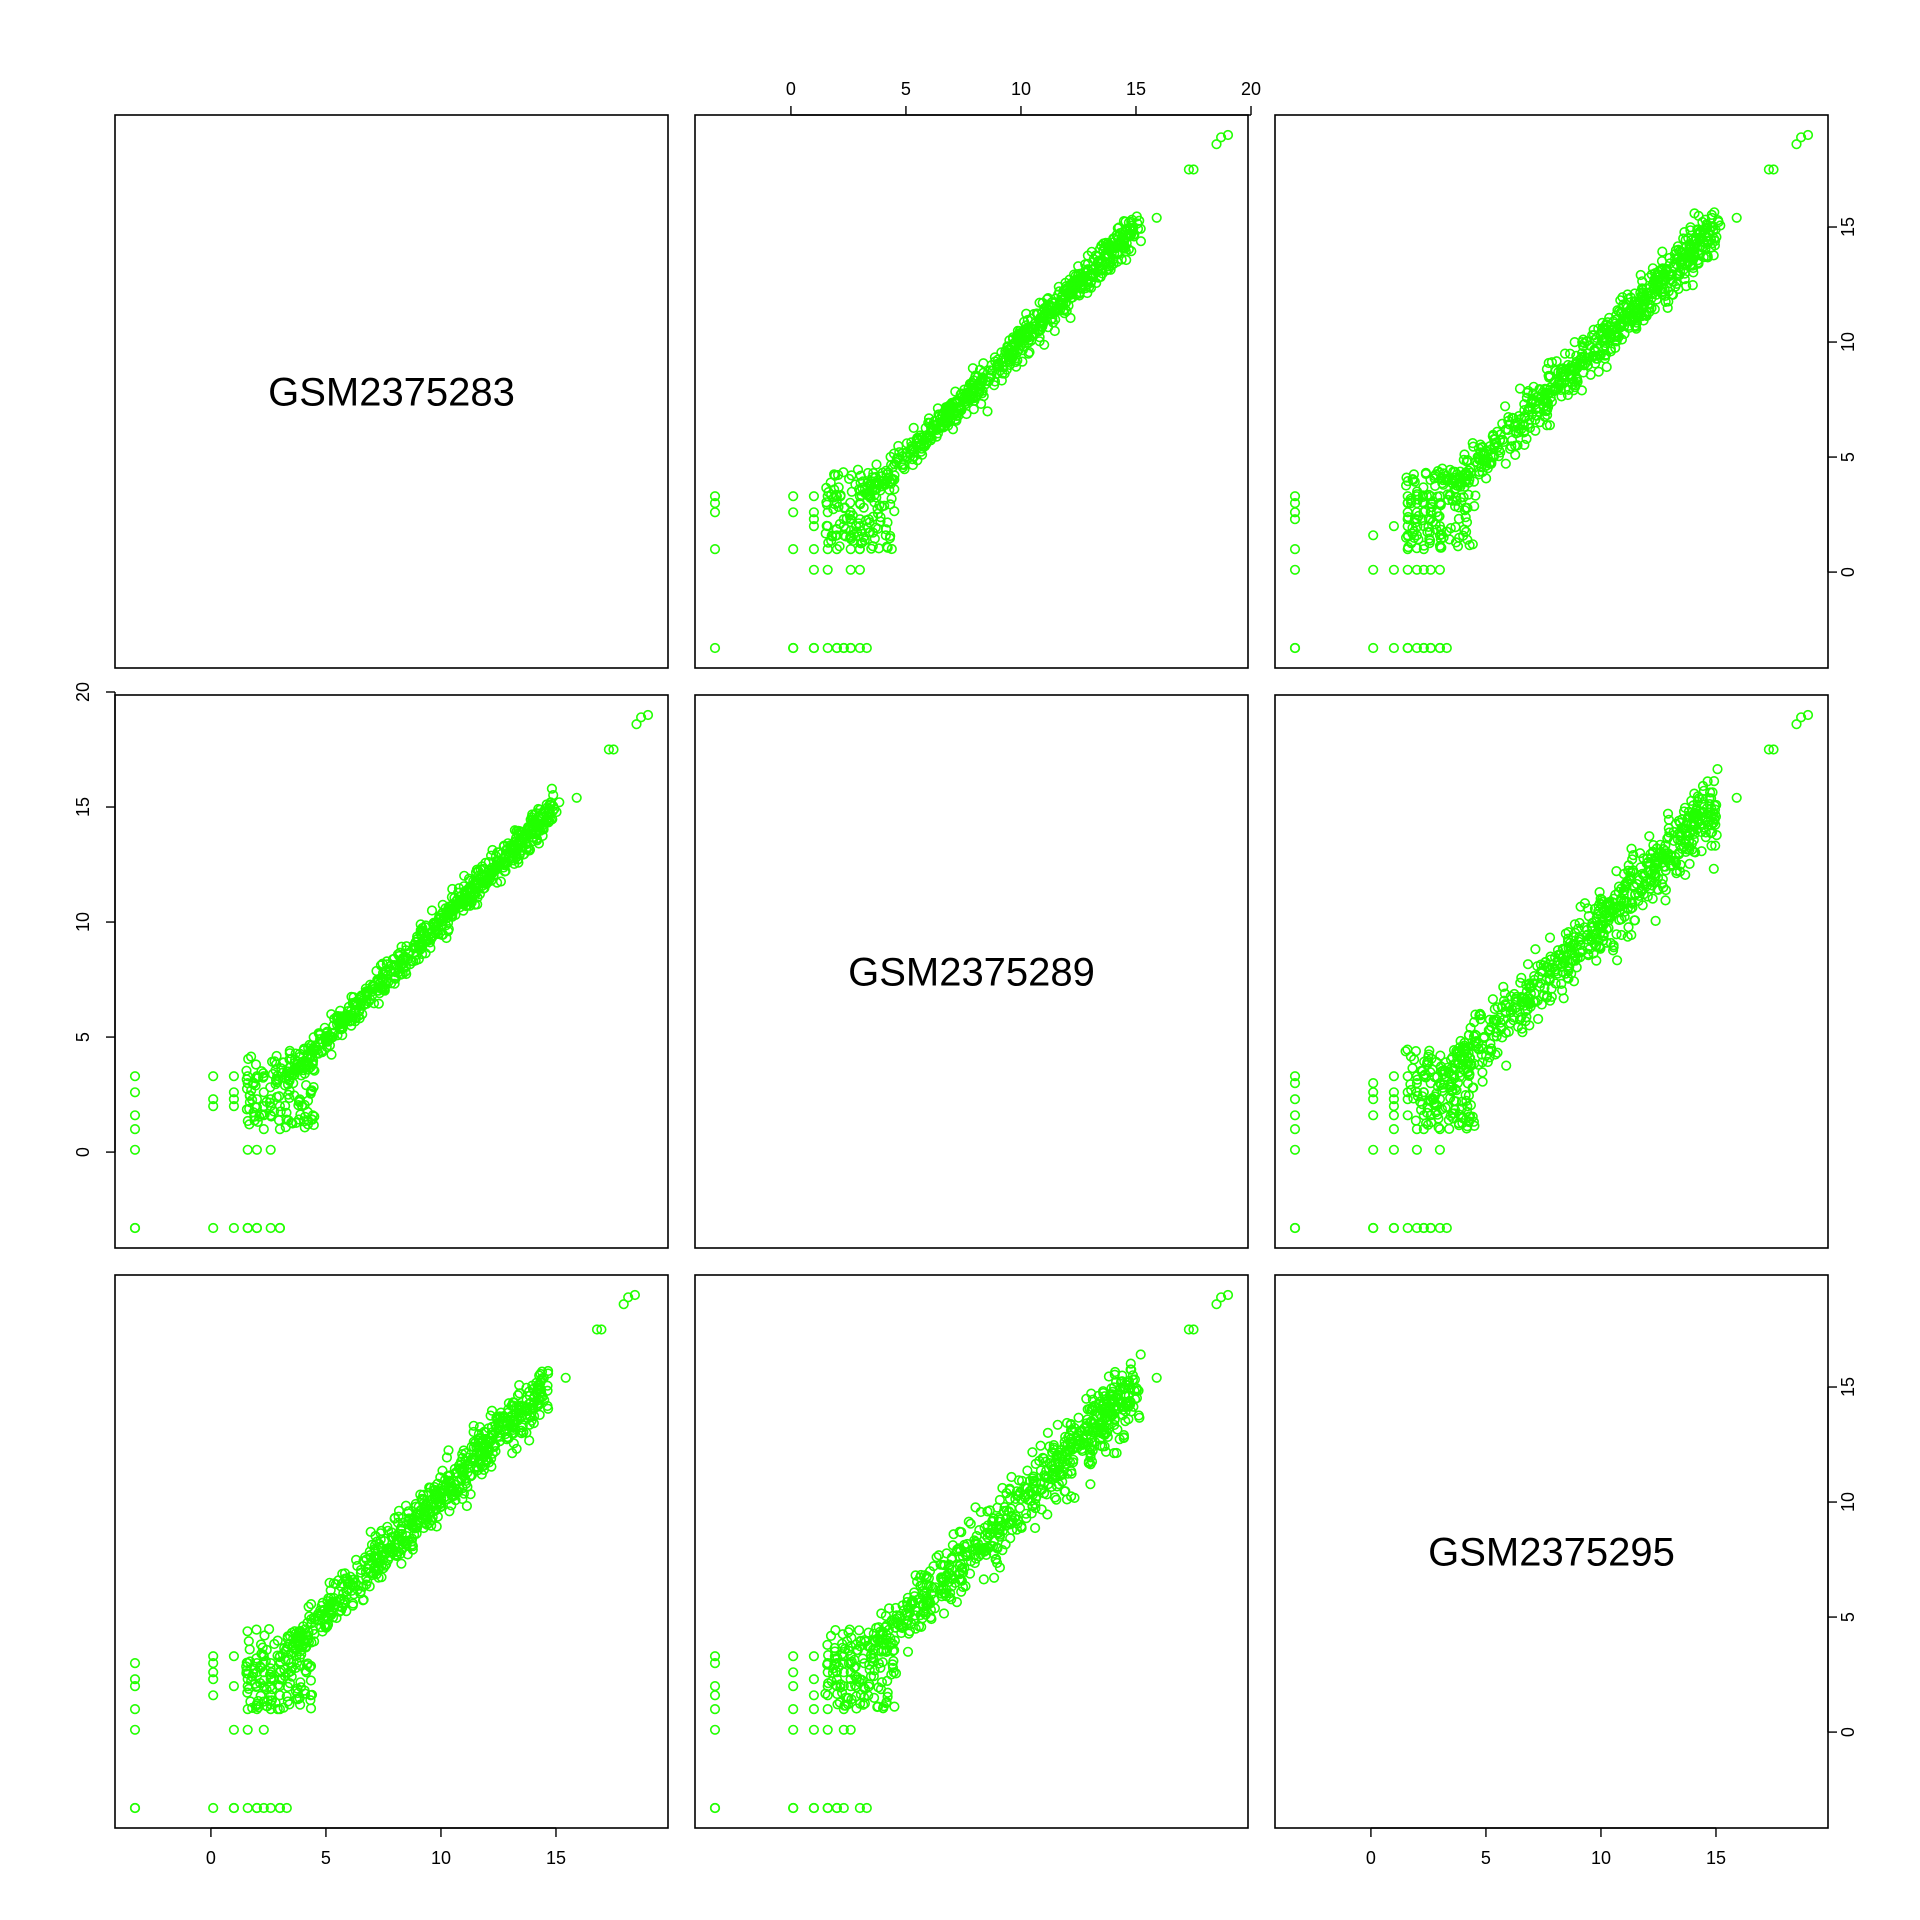 This screenshot has width=1920, height=1920. I want to click on scatter-GSM2375283-vs-GSM2375289, so click(972, 392).